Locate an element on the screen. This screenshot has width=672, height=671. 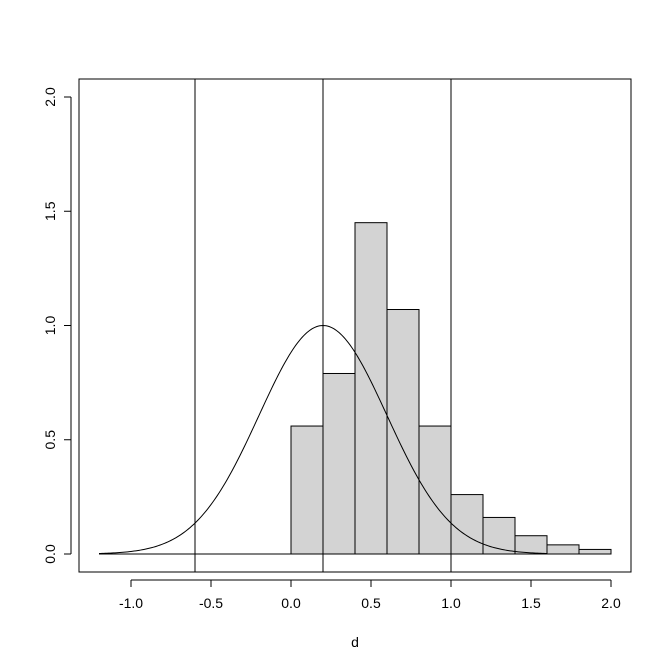
x-tick-label: 1.5 is located at coordinates (531, 603).